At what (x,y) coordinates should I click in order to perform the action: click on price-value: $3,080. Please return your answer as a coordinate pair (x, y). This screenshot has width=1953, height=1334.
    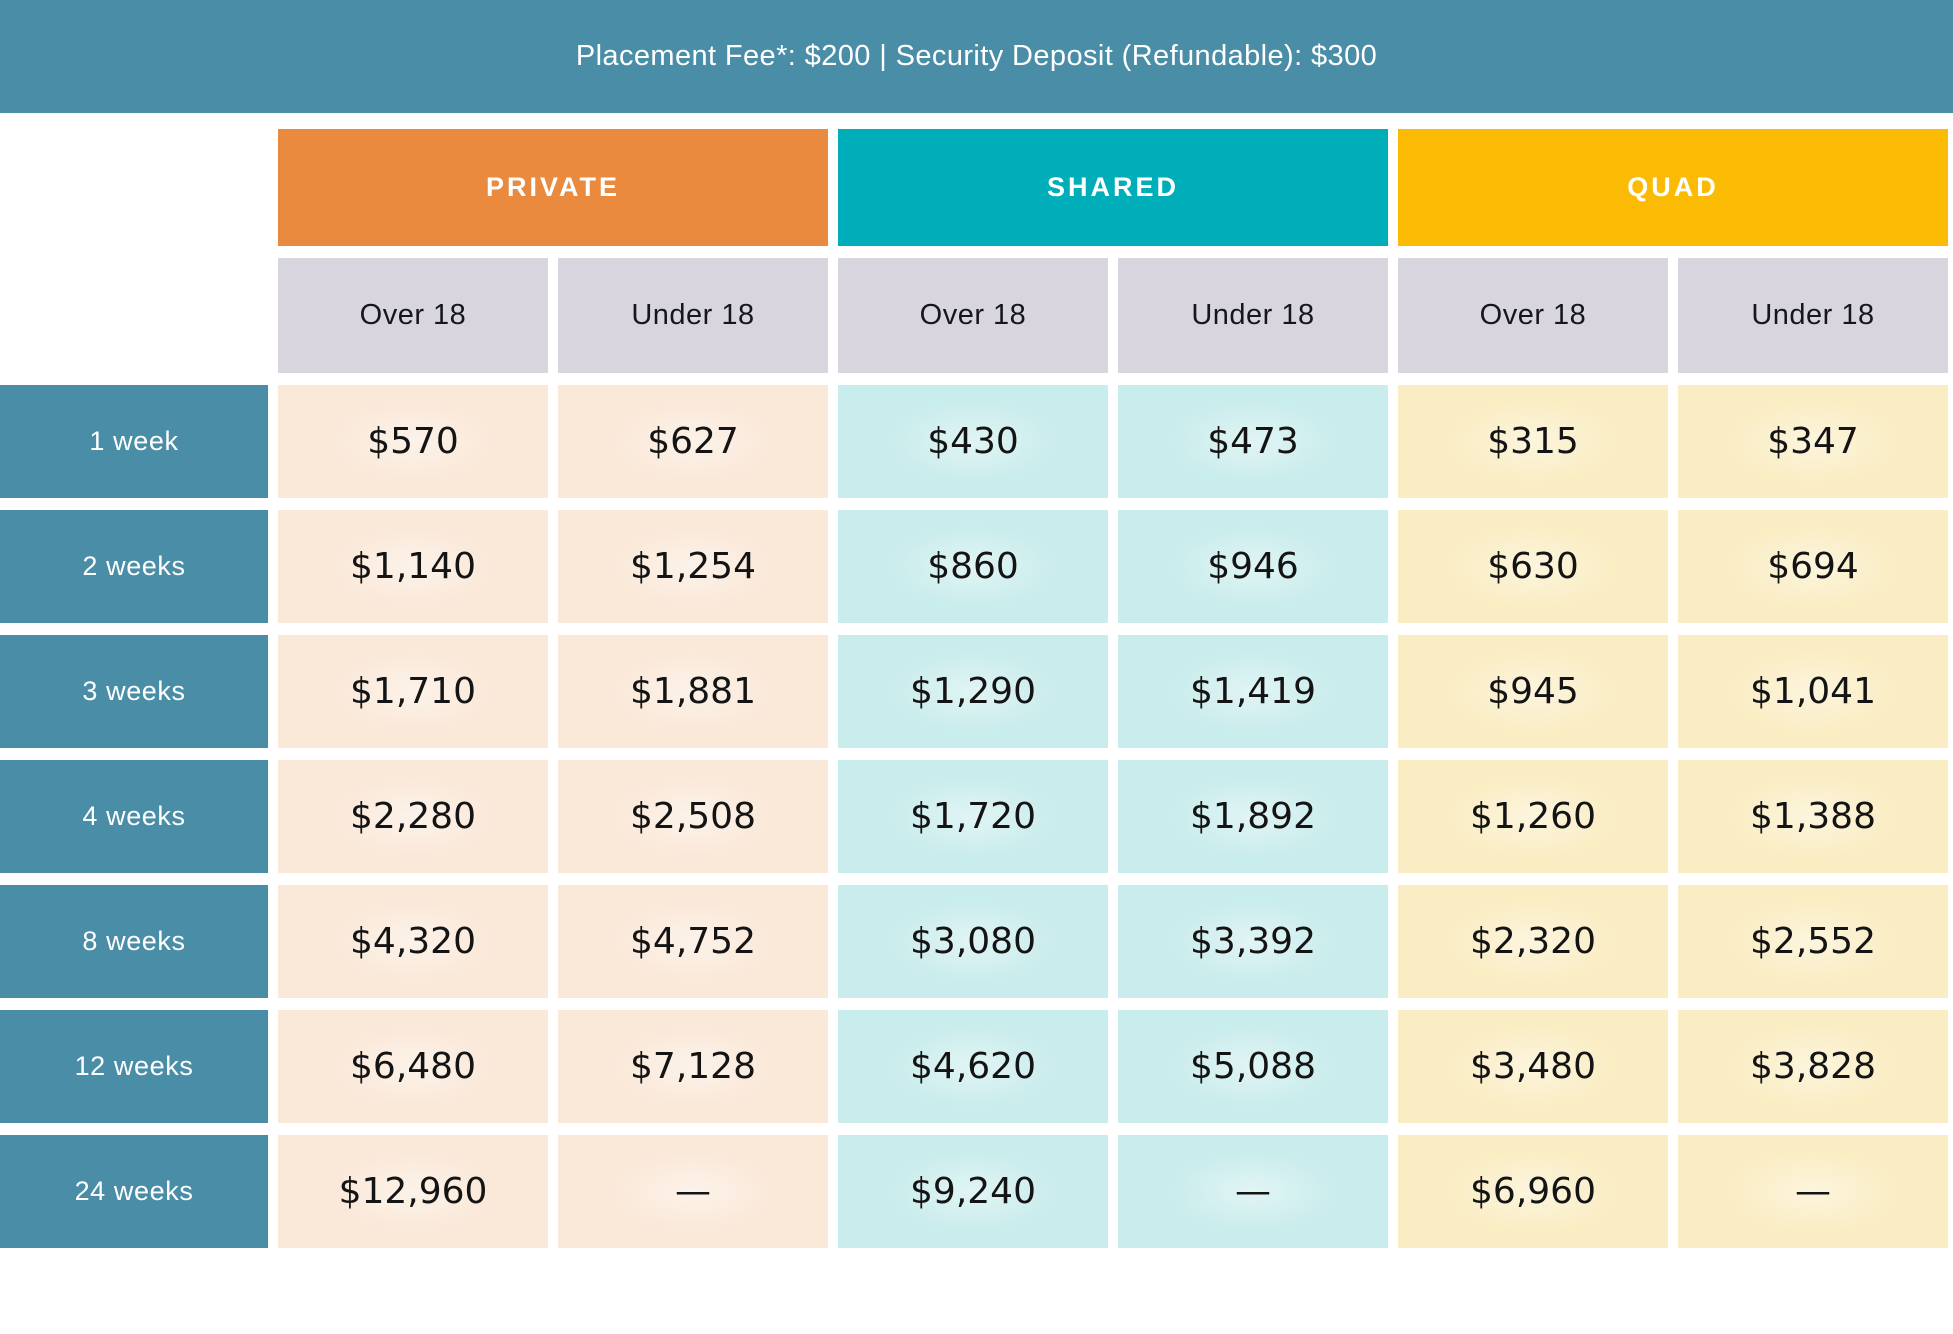
    Looking at the image, I should click on (973, 941).